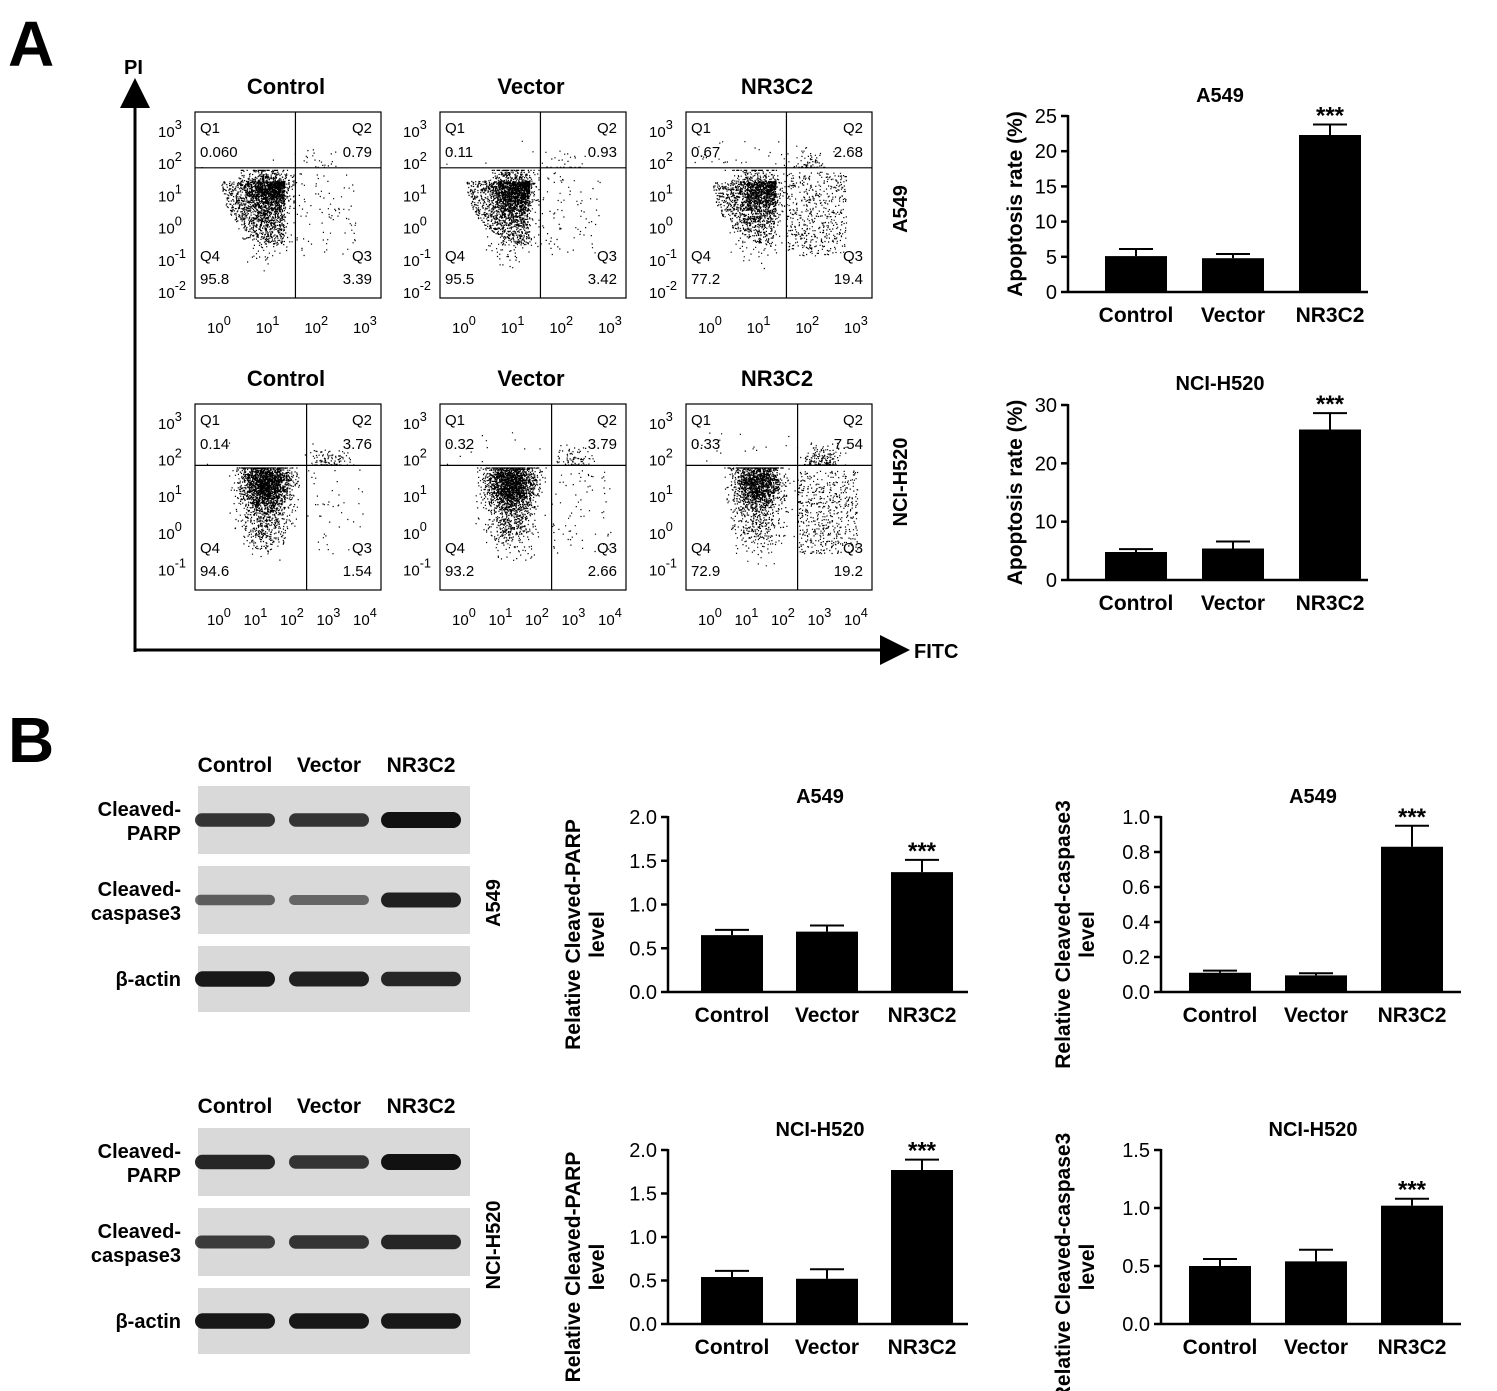 The width and height of the screenshot is (1497, 1391). What do you see at coordinates (705, 152) in the screenshot?
I see `q1-value: 0.67` at bounding box center [705, 152].